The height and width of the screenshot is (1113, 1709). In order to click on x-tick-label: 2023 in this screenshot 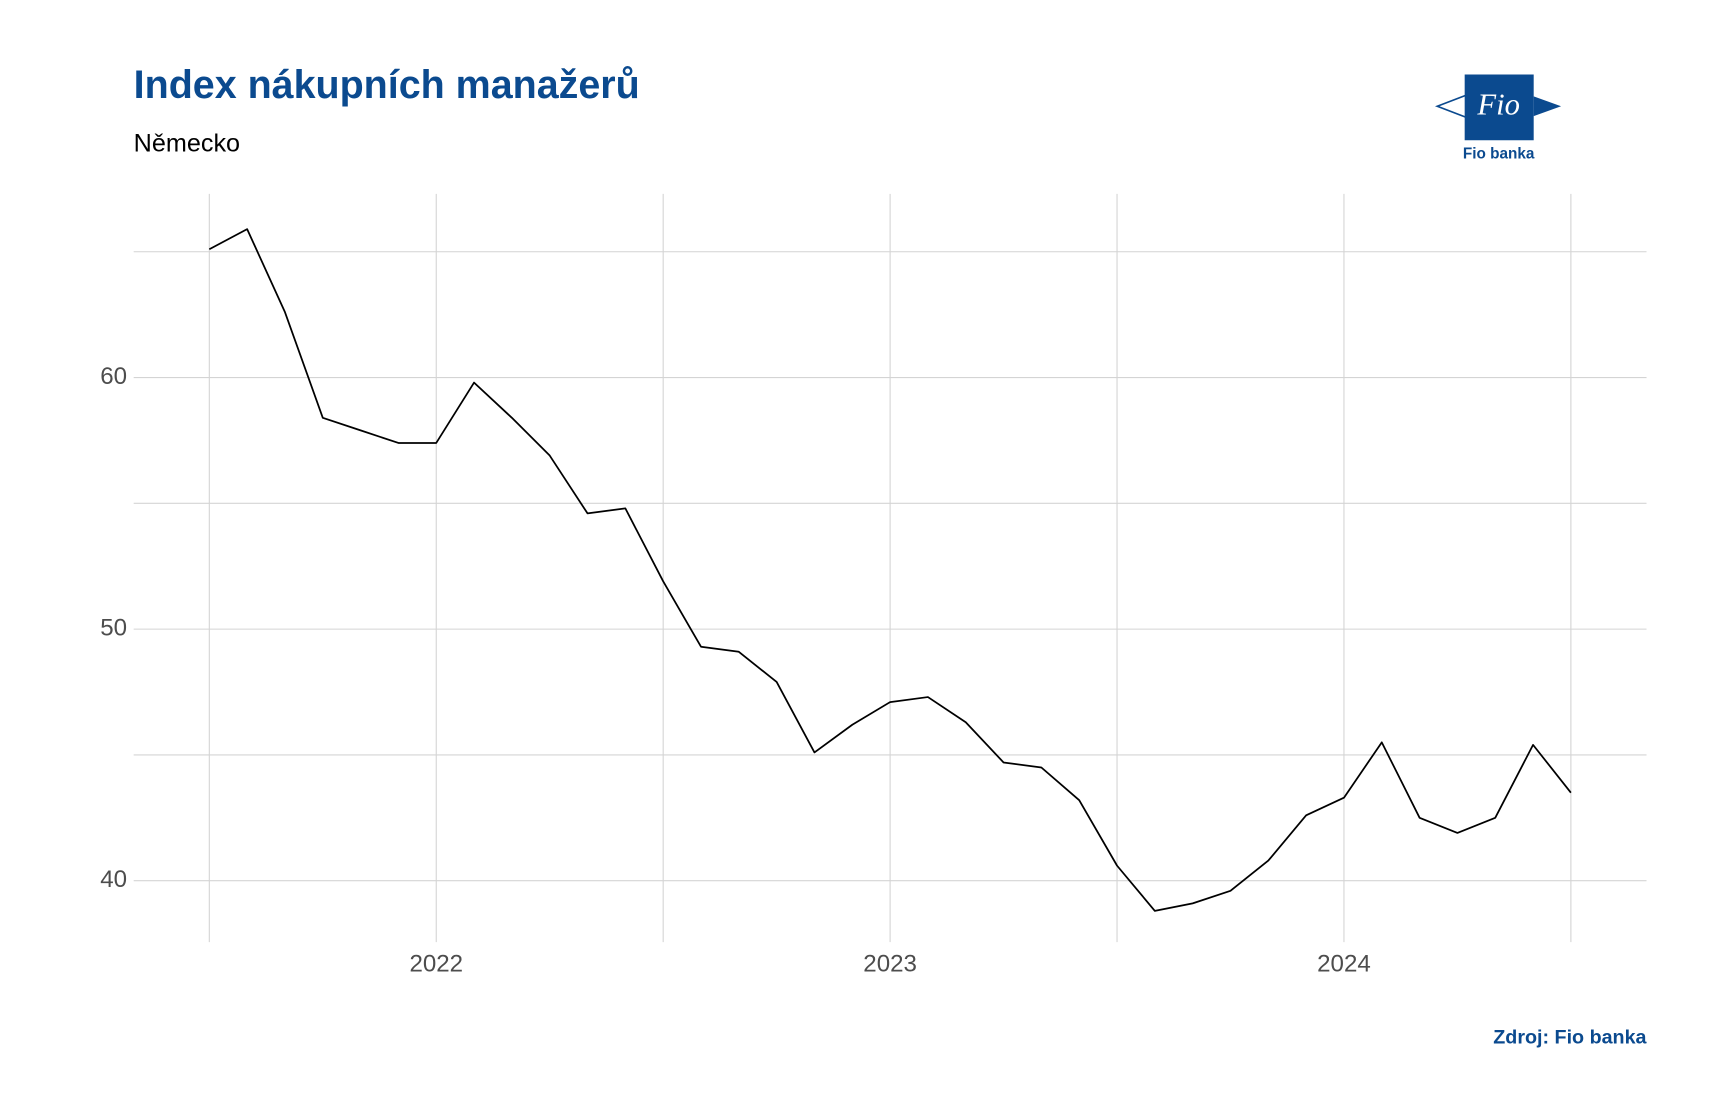, I will do `click(890, 963)`.